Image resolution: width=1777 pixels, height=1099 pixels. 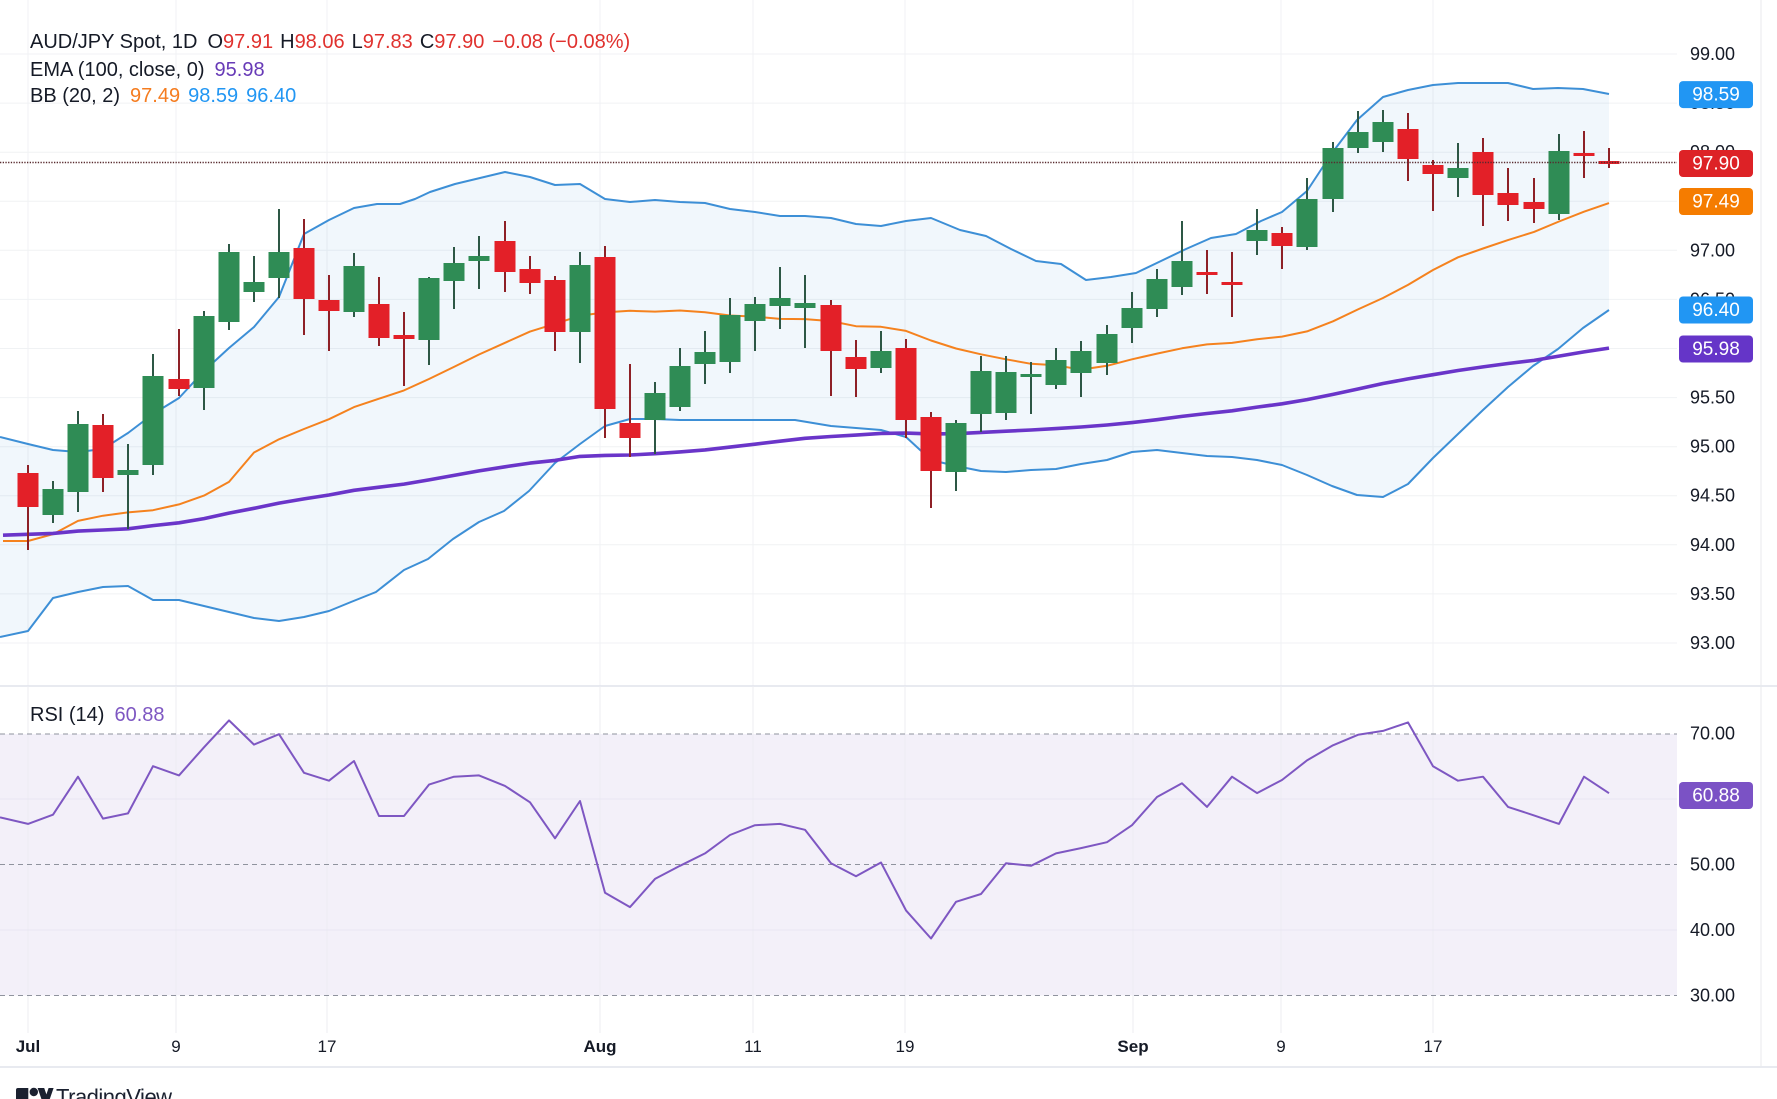 What do you see at coordinates (1712, 930) in the screenshot?
I see `svg-text: 40.00` at bounding box center [1712, 930].